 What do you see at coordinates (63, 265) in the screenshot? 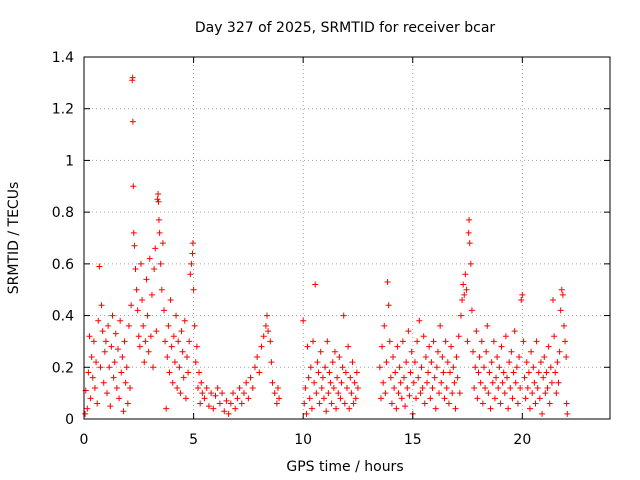
I see `y-tick-label: 0.6` at bounding box center [63, 265].